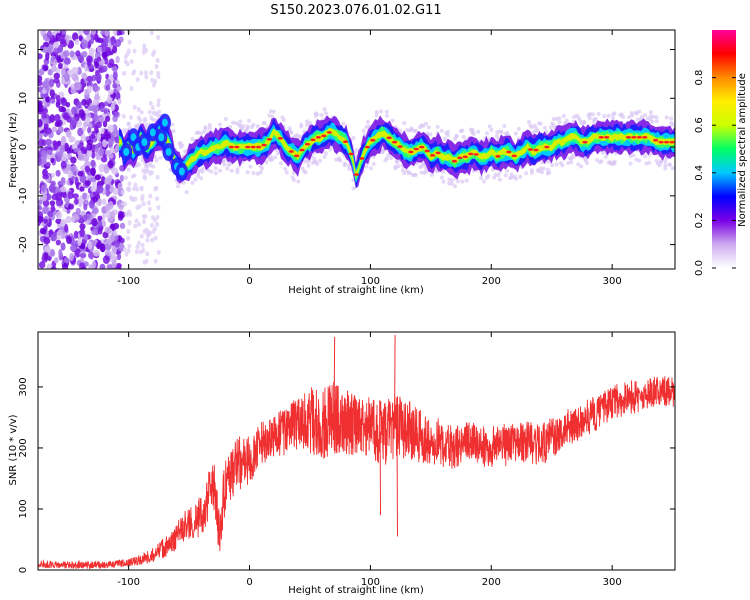 The height and width of the screenshot is (600, 750). I want to click on snr-y-tick-label: 0, so click(23, 570).